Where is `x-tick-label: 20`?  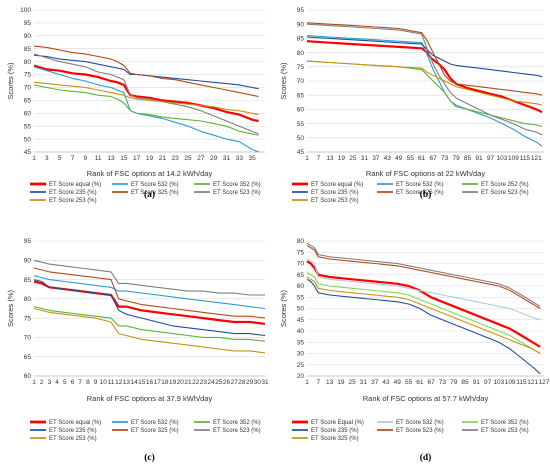
x-tick-label: 20 is located at coordinates (181, 382).